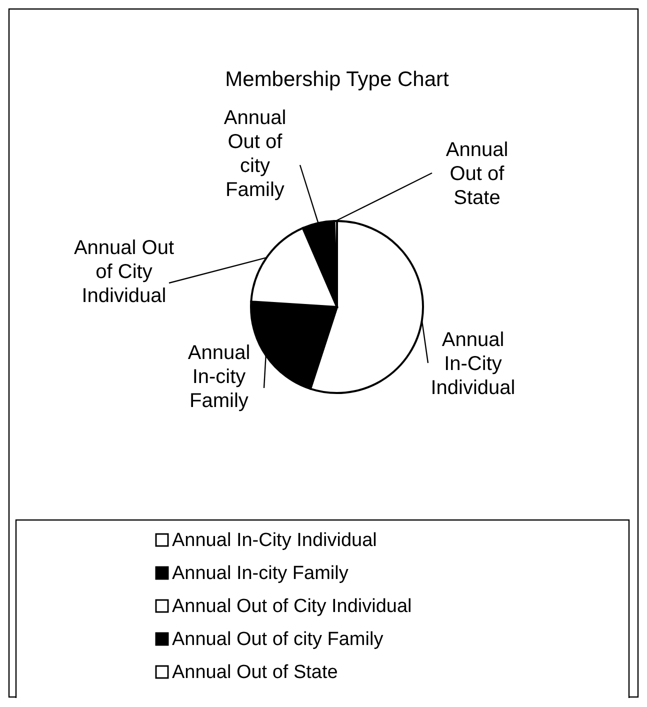 Image resolution: width=647 pixels, height=707 pixels. I want to click on slice-label: Annual Out of City Individual, so click(124, 272).